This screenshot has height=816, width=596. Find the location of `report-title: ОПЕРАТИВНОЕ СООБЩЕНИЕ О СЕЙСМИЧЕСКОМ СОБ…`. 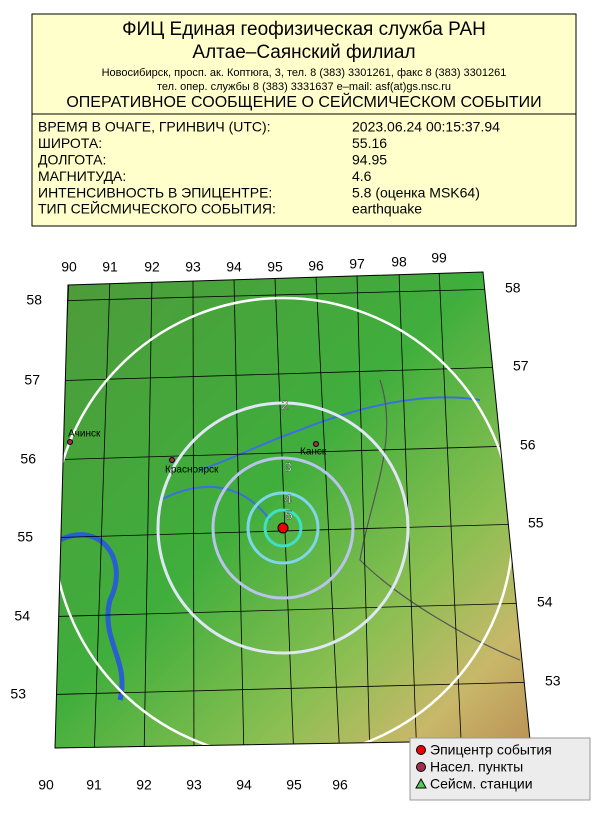

report-title: ОПЕРАТИВНОЕ СООБЩЕНИЕ О СЕЙСМИЧЕСКОМ СОБ… is located at coordinates (303, 101).